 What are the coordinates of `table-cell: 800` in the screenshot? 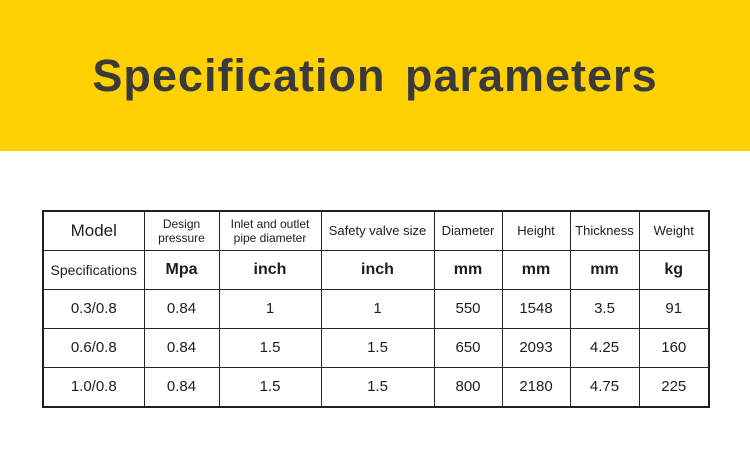 It's located at (468, 387).